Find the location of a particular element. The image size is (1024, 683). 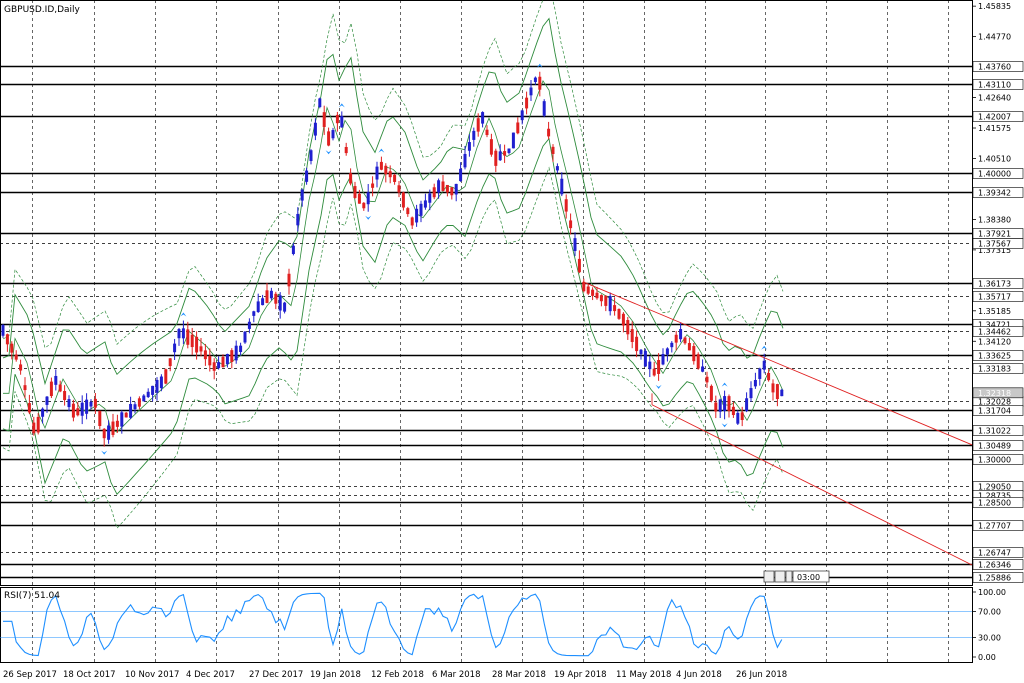

x-tick-label: 4 Dec 2017 is located at coordinates (210, 675).